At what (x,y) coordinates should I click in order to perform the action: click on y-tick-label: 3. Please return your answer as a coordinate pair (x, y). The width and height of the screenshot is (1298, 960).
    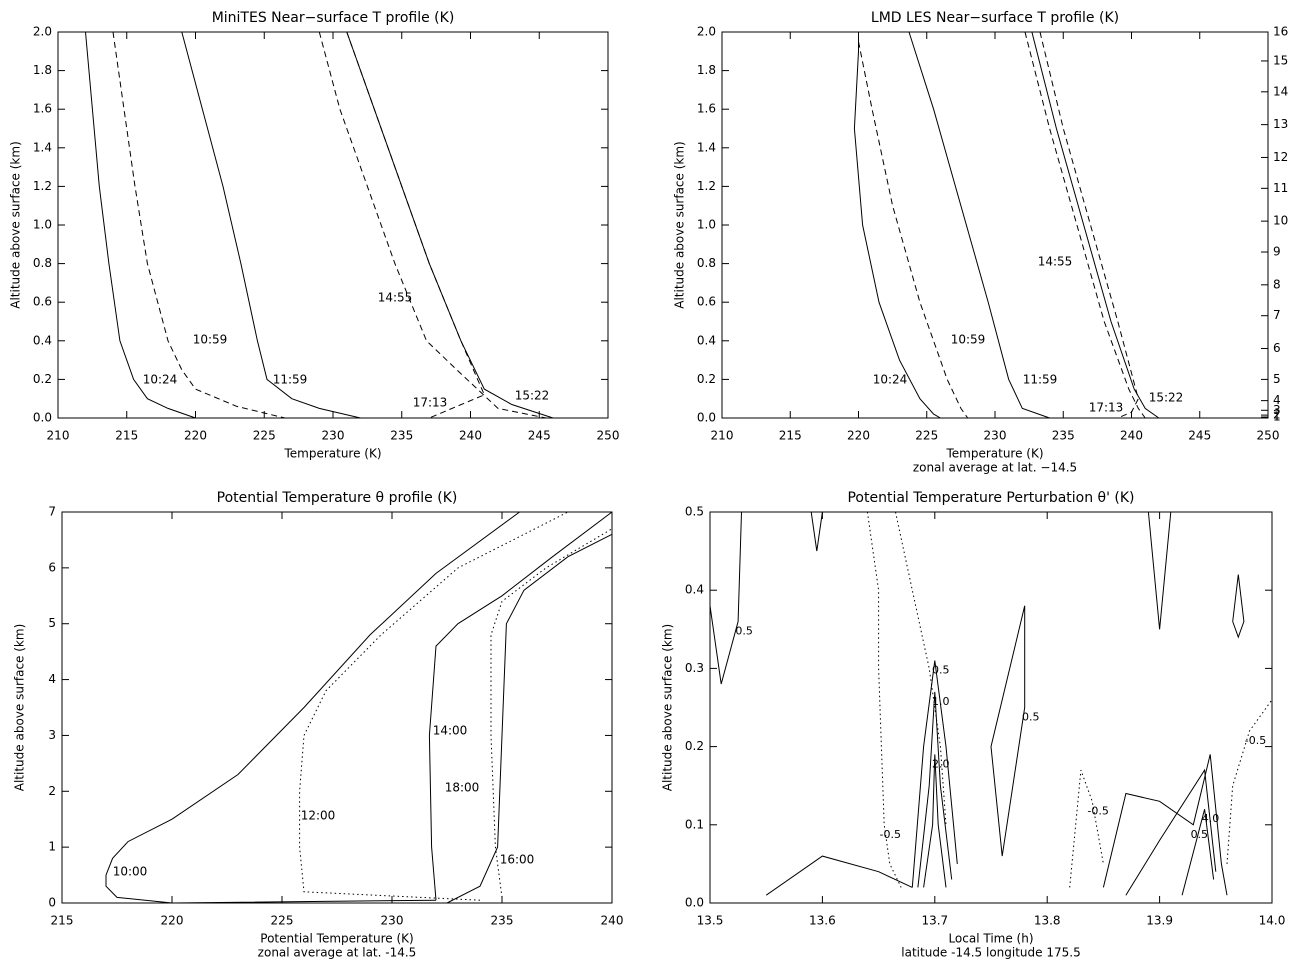
    Looking at the image, I should click on (52, 735).